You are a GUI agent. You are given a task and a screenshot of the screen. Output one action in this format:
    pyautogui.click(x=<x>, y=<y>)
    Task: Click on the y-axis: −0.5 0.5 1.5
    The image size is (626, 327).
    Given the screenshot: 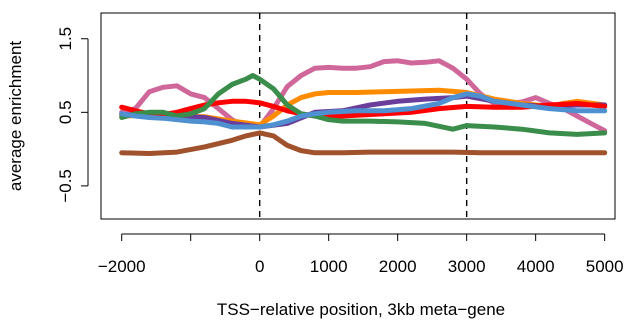 What is the action you would take?
    pyautogui.click(x=72, y=115)
    